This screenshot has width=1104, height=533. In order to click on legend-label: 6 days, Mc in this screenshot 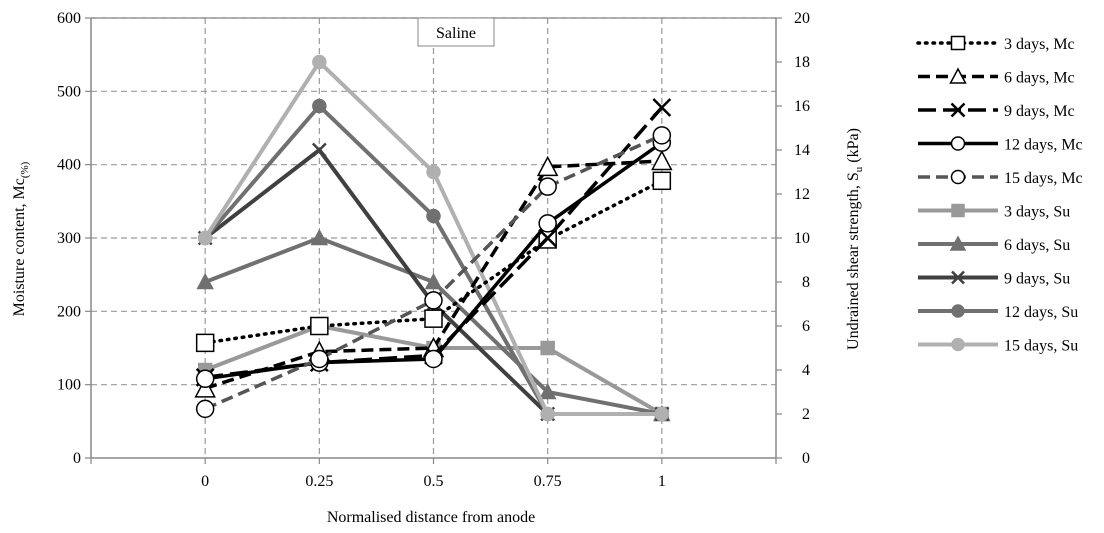, I will do `click(1039, 78)`.